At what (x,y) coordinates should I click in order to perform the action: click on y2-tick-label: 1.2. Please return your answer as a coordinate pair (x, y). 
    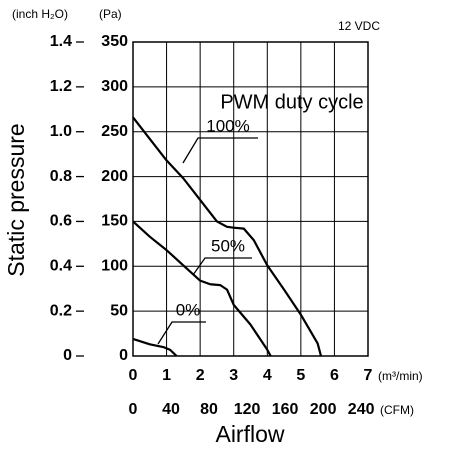
    Looking at the image, I should click on (61, 86).